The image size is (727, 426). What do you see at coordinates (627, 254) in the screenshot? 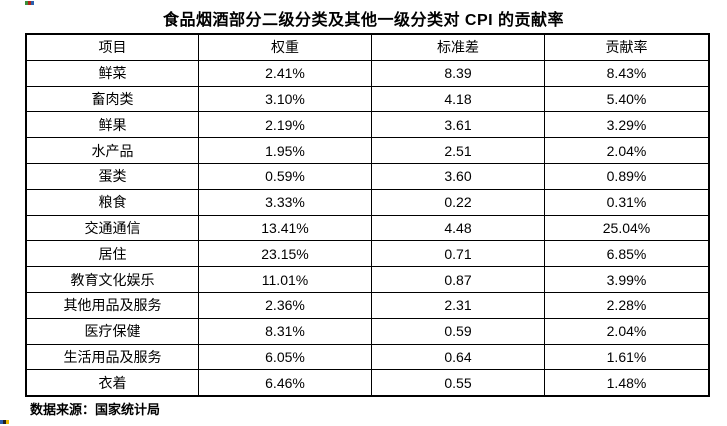
I see `cell-contribution: 6.85%` at bounding box center [627, 254].